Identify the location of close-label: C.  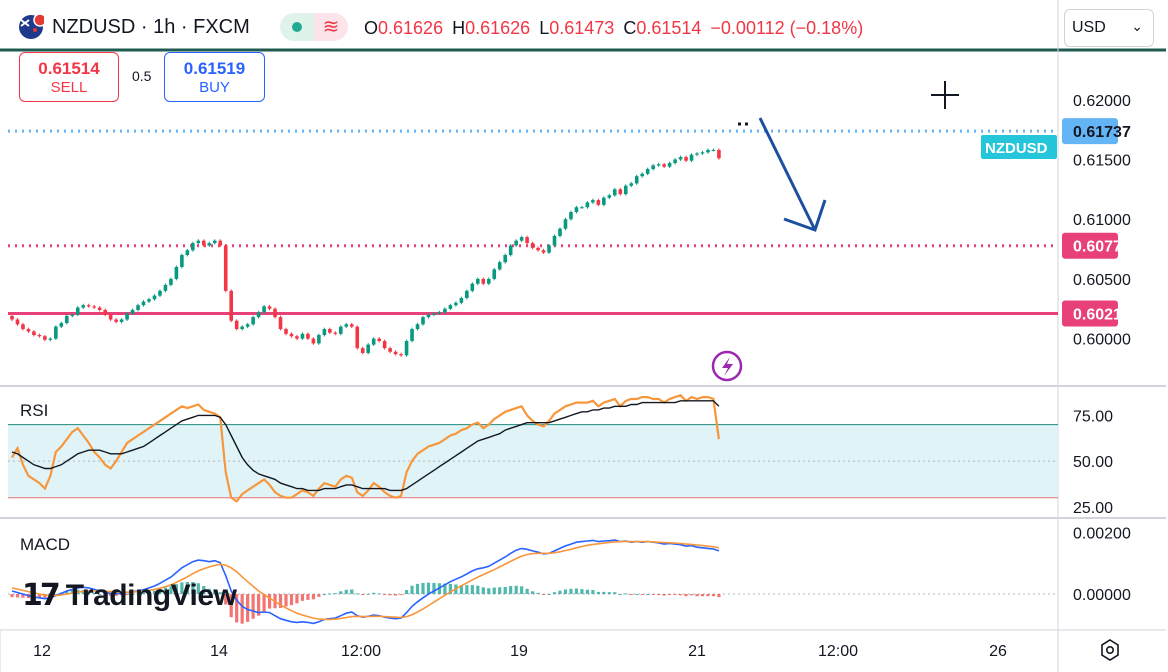
(630, 28).